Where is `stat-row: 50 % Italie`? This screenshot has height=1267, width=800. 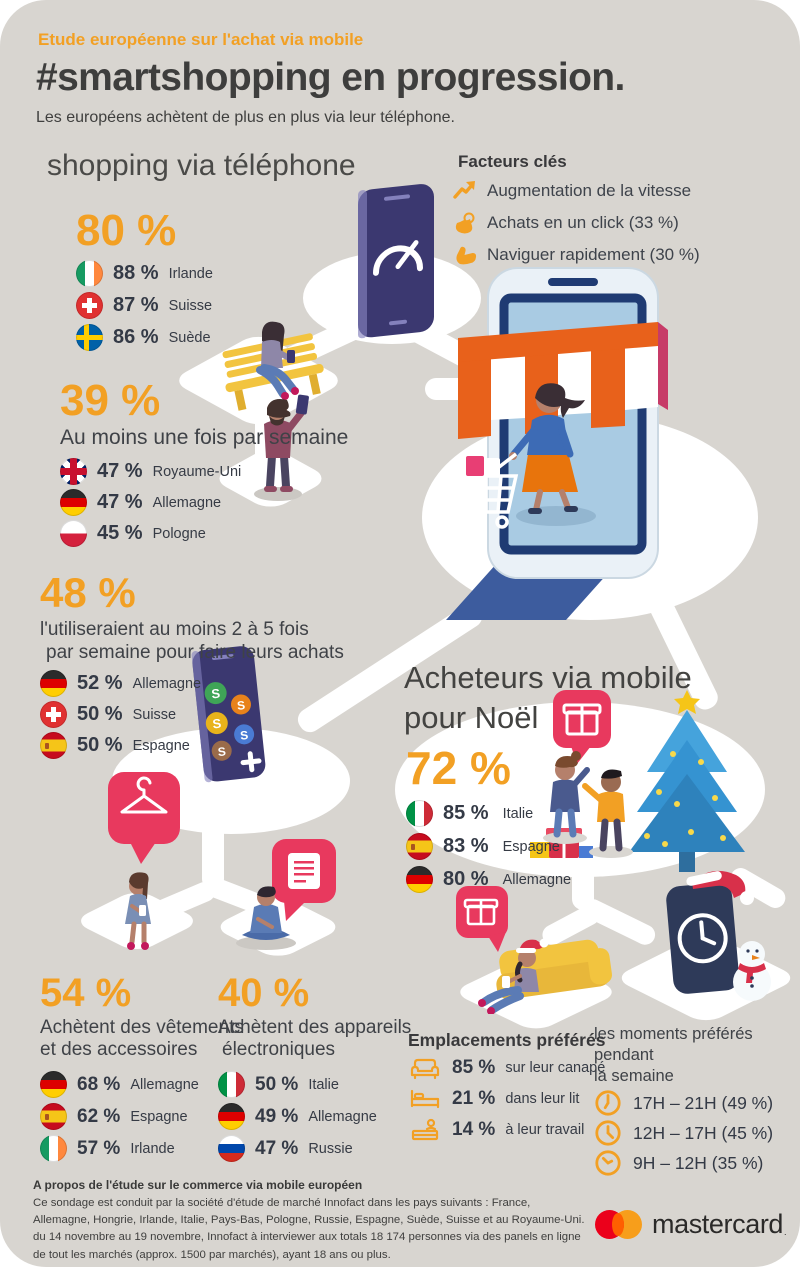
stat-row: 50 % Italie is located at coordinates (314, 1084).